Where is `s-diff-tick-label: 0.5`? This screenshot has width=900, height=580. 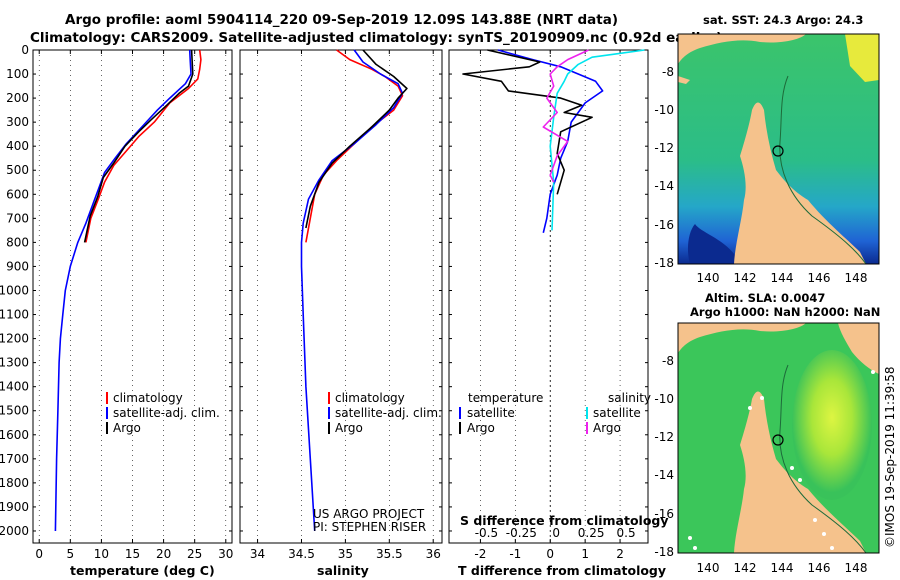
s-diff-tick-label: 0.5 is located at coordinates (626, 533).